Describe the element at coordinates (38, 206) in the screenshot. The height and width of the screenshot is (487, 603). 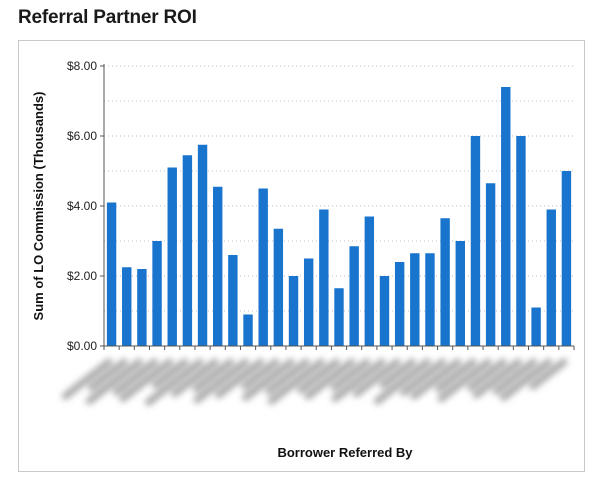
I see `y-axis-title: Sum of LO Commission (Thousands)` at that location.